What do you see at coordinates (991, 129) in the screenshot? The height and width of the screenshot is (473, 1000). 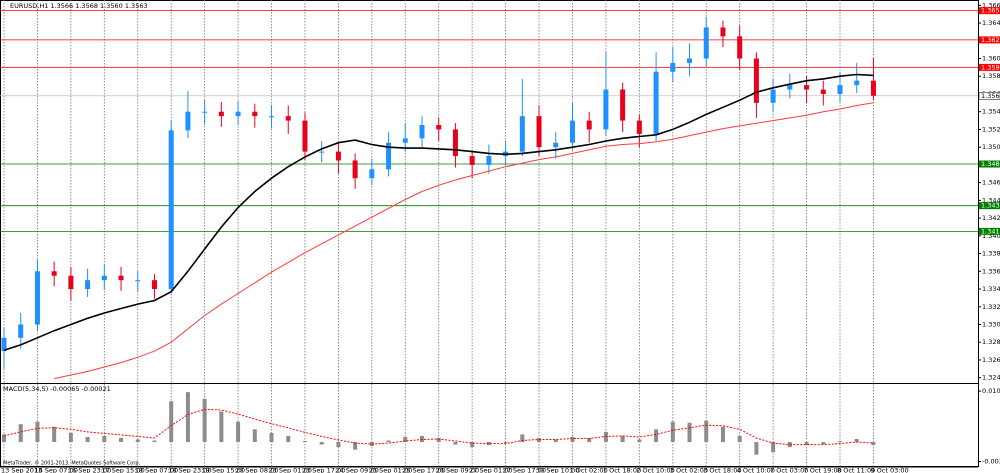 I see `y-tick-label: 1.3525` at bounding box center [991, 129].